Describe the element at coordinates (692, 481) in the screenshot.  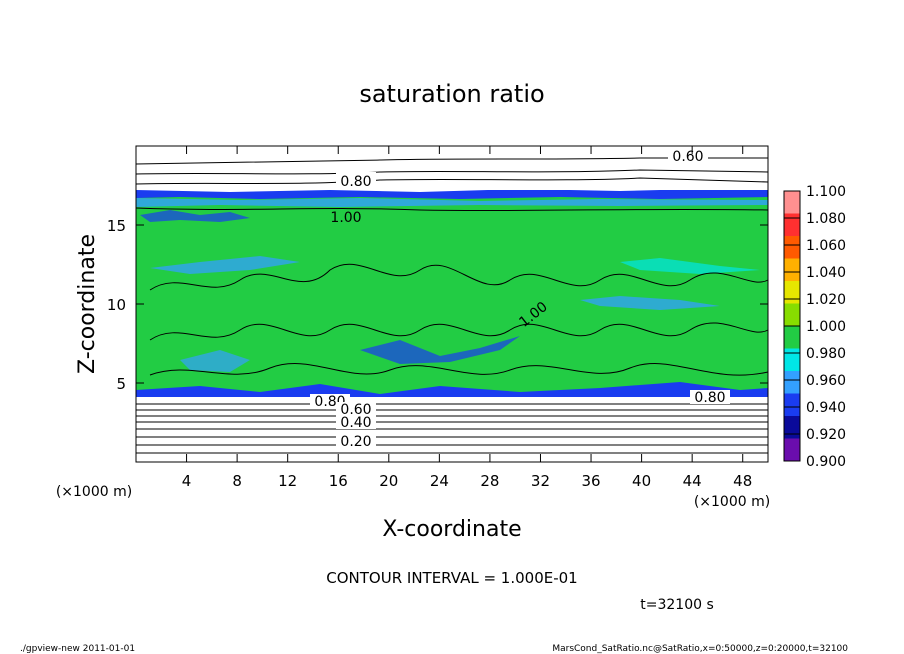
I see `x-tick-label: 44` at that location.